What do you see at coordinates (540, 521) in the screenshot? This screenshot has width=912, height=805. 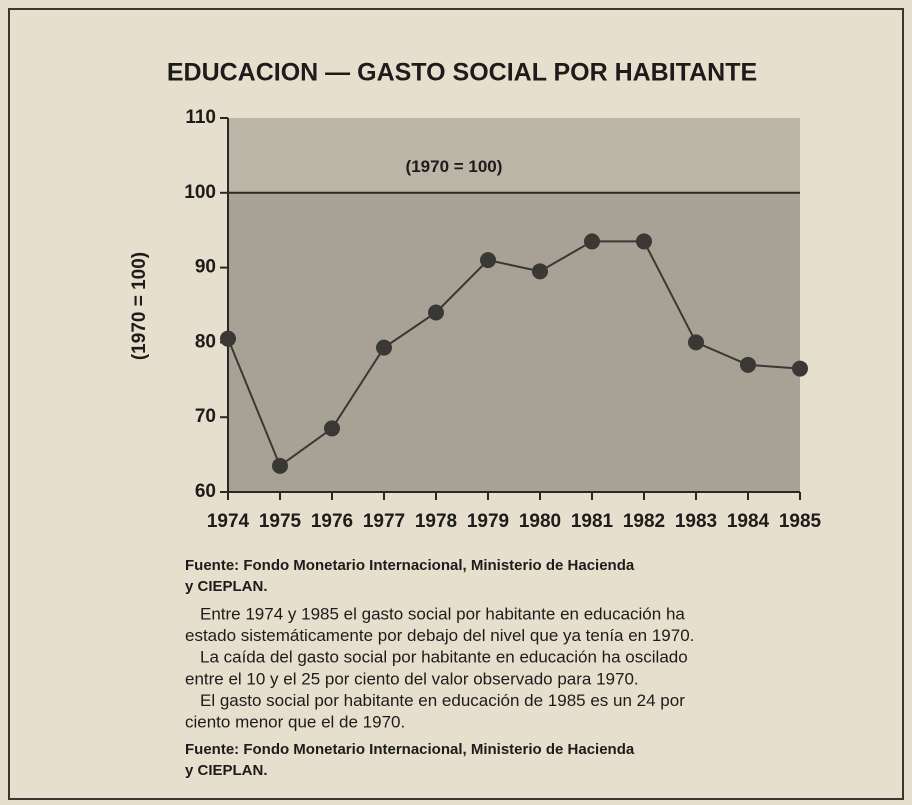 I see `x-tick-label: 1980` at bounding box center [540, 521].